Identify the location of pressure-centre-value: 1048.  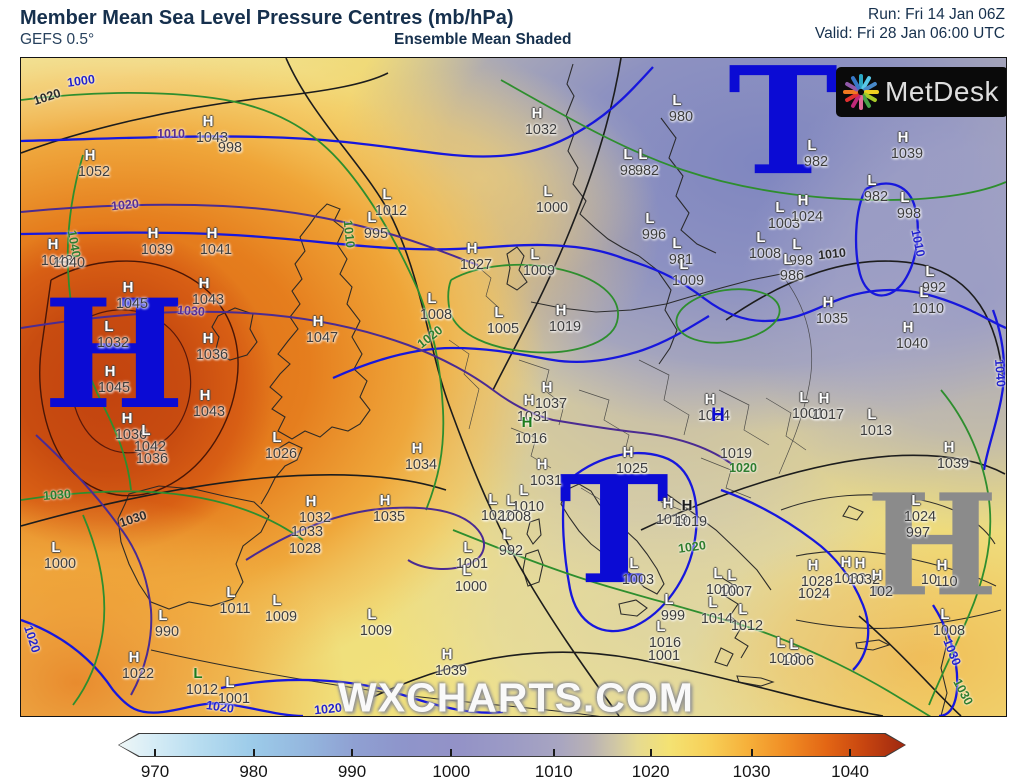
(57, 261).